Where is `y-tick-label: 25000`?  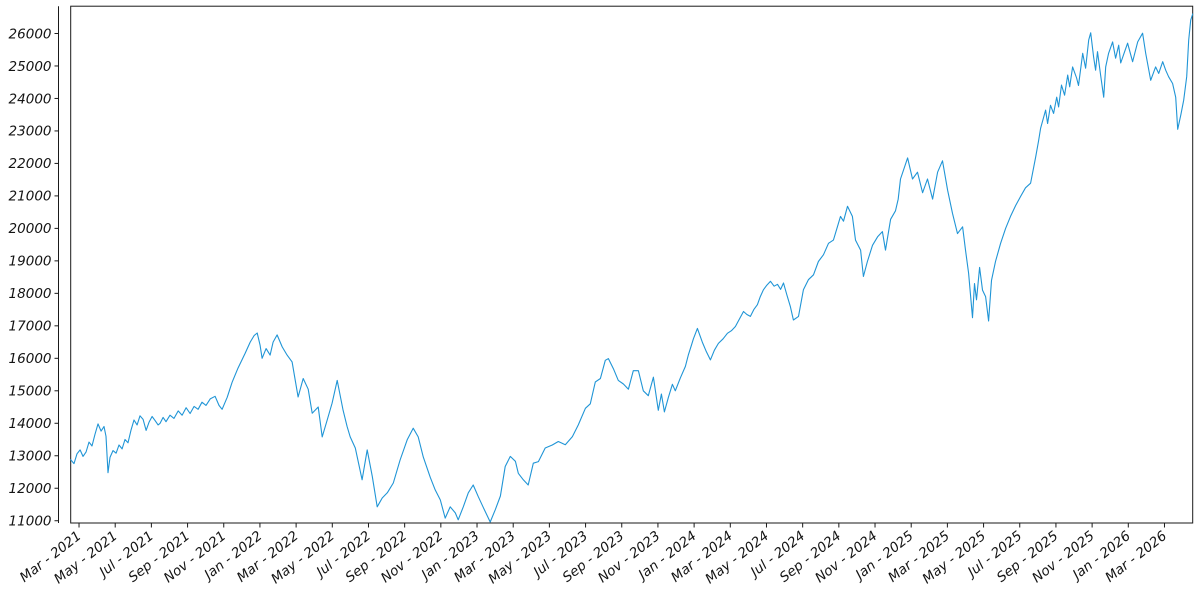
y-tick-label: 25000 is located at coordinates (30, 67).